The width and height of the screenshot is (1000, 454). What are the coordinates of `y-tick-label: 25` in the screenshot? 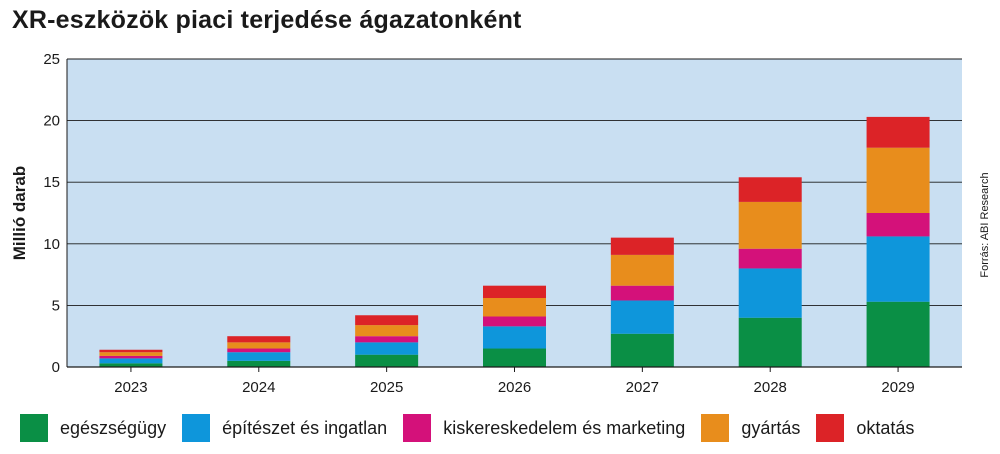 It's located at (51, 59).